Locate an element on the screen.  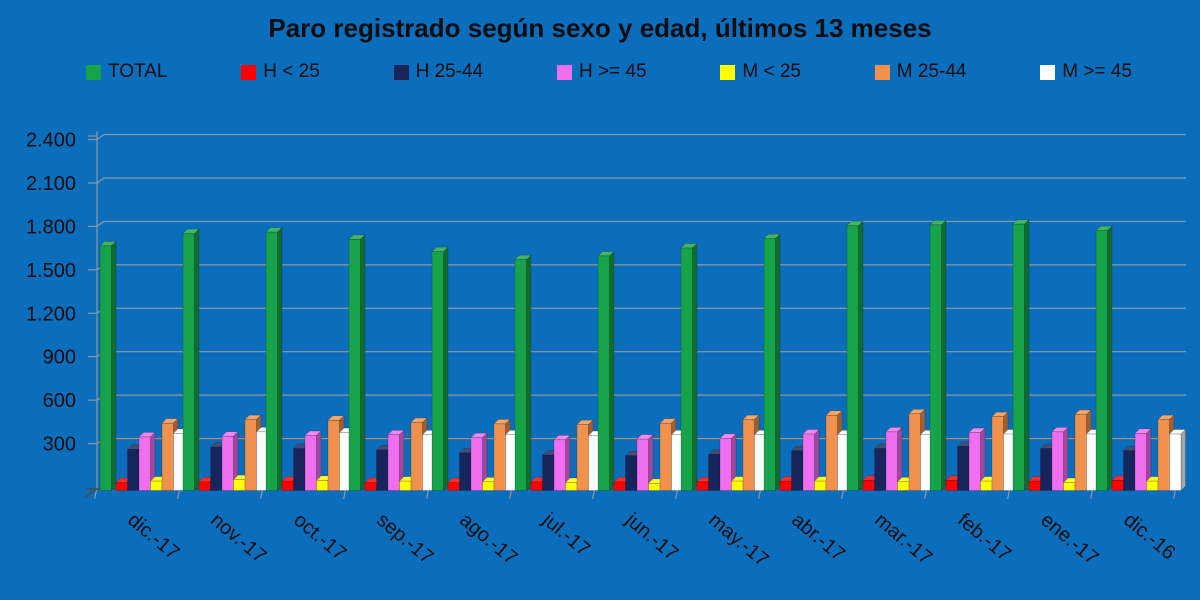
y-axis-label: 2.400 is located at coordinates (51, 141).